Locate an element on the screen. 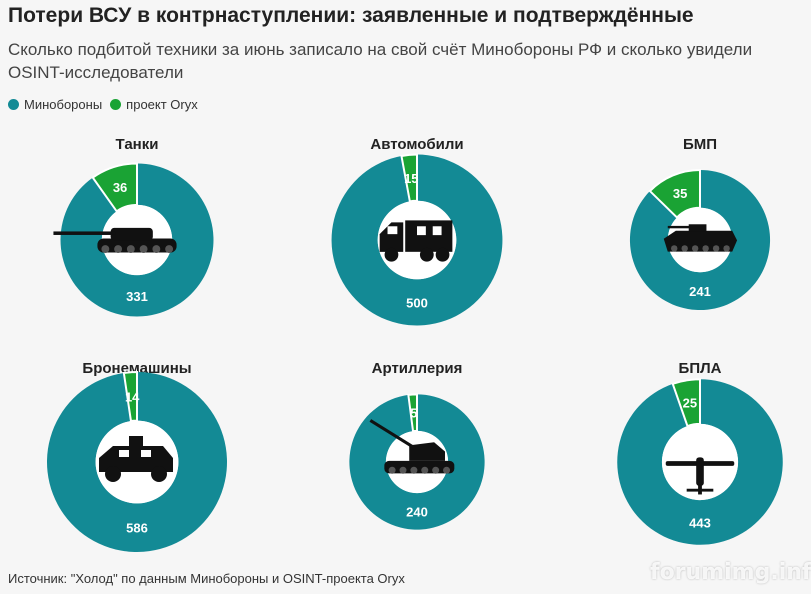 The height and width of the screenshot is (594, 811). donut-6: БПЛА 25 443 is located at coordinates (700, 452).